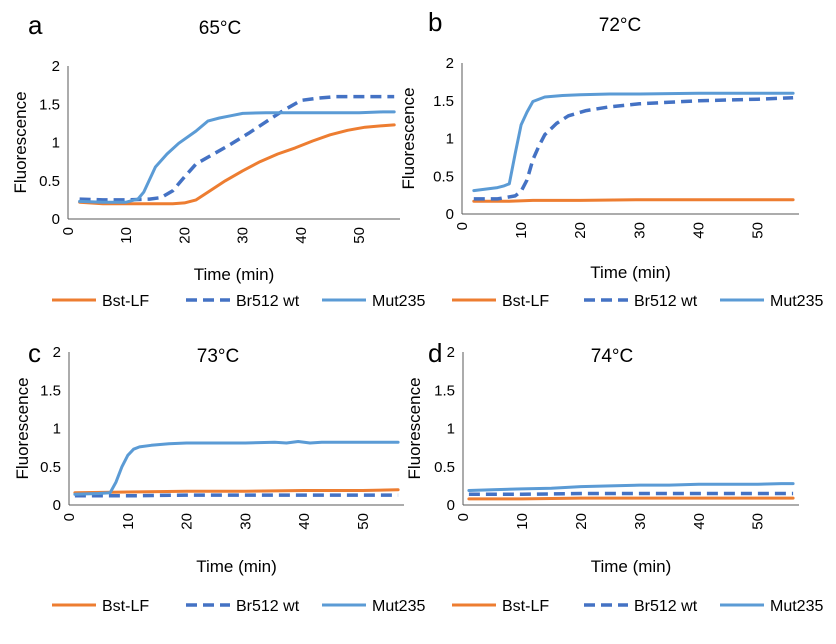 This screenshot has height=644, width=836. Describe the element at coordinates (620, 25) in the screenshot. I see `chart-title: 72°C` at that location.